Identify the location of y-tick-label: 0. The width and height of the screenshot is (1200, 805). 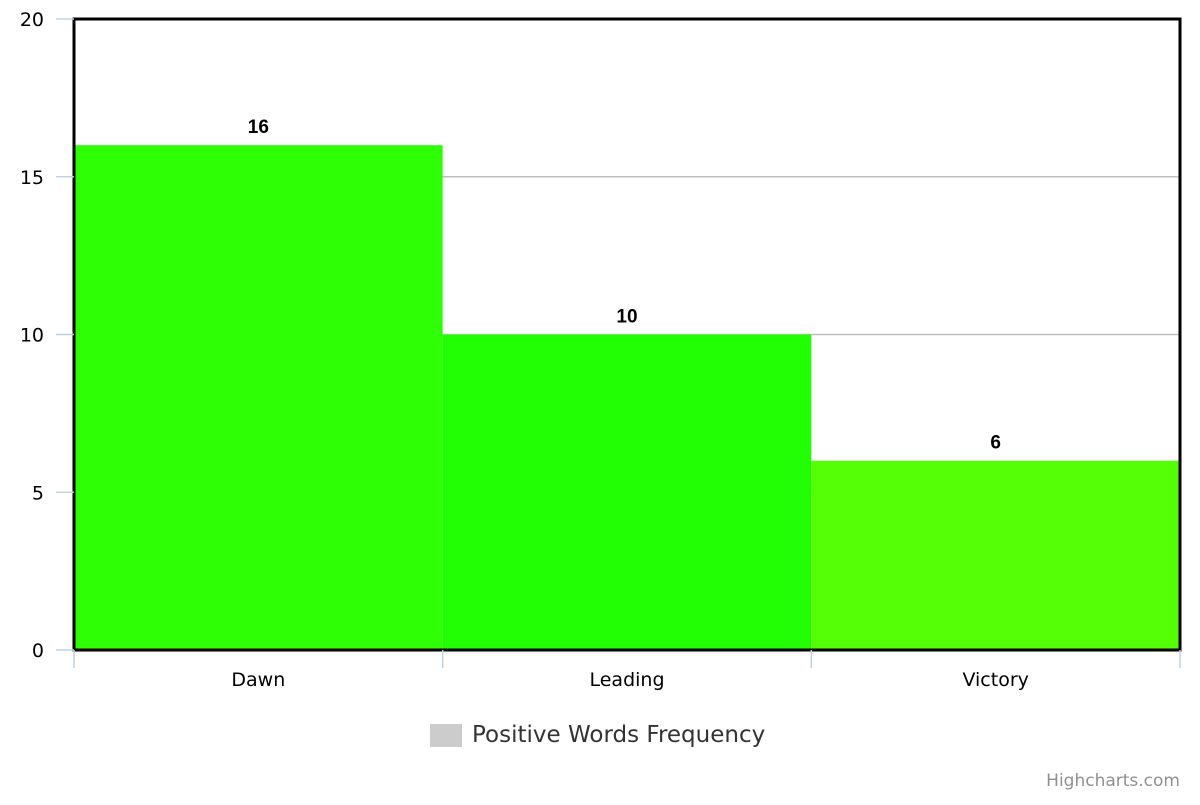
(38, 651).